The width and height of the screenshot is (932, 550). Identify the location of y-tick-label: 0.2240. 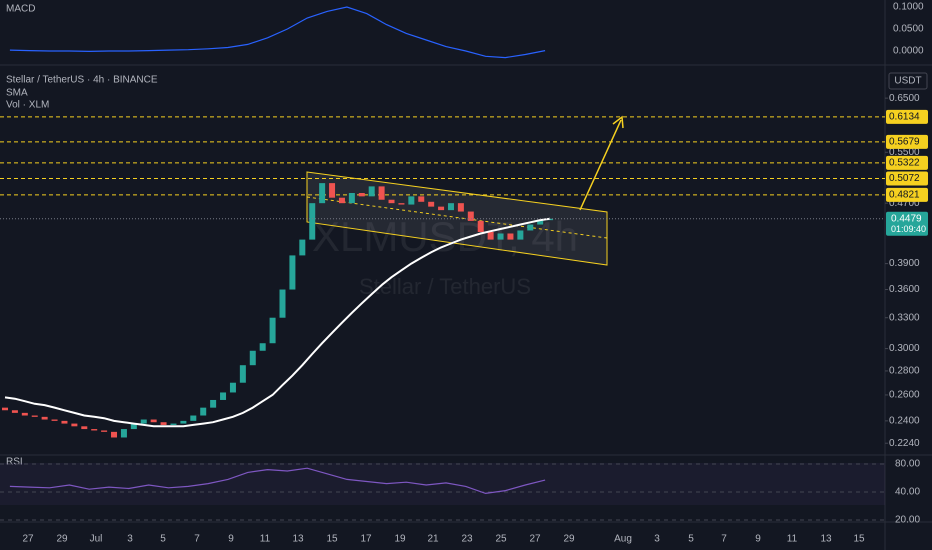
(904, 443).